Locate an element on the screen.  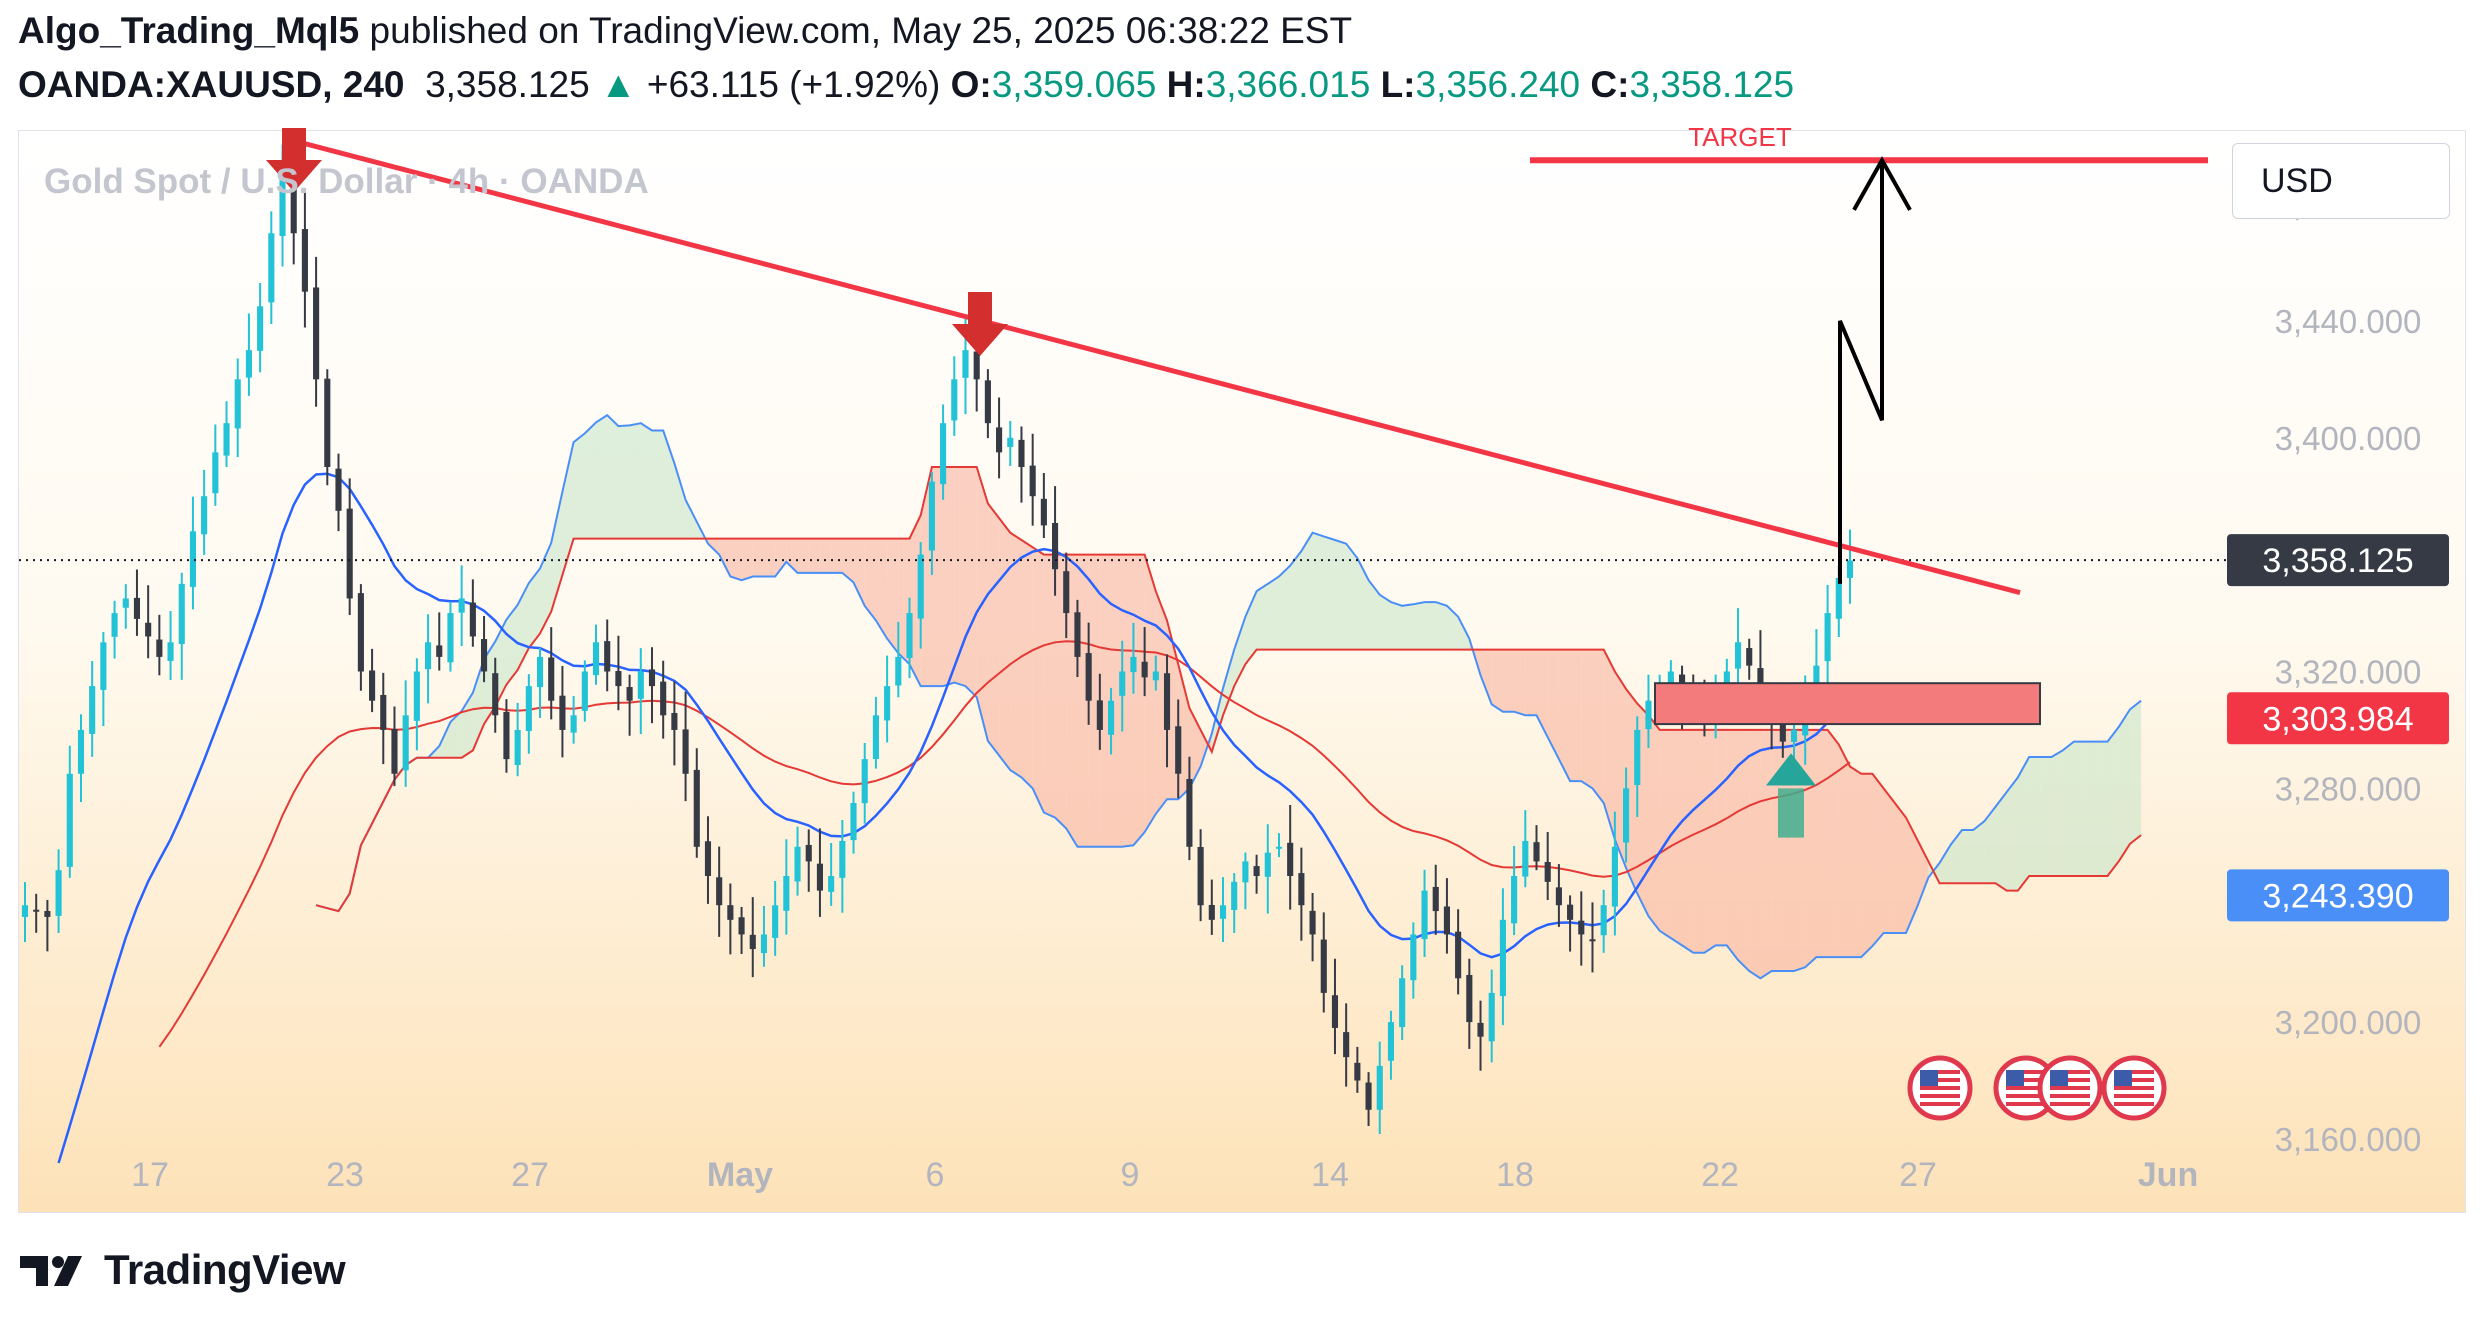
triangle-up-icon: ▲ is located at coordinates (618, 84).